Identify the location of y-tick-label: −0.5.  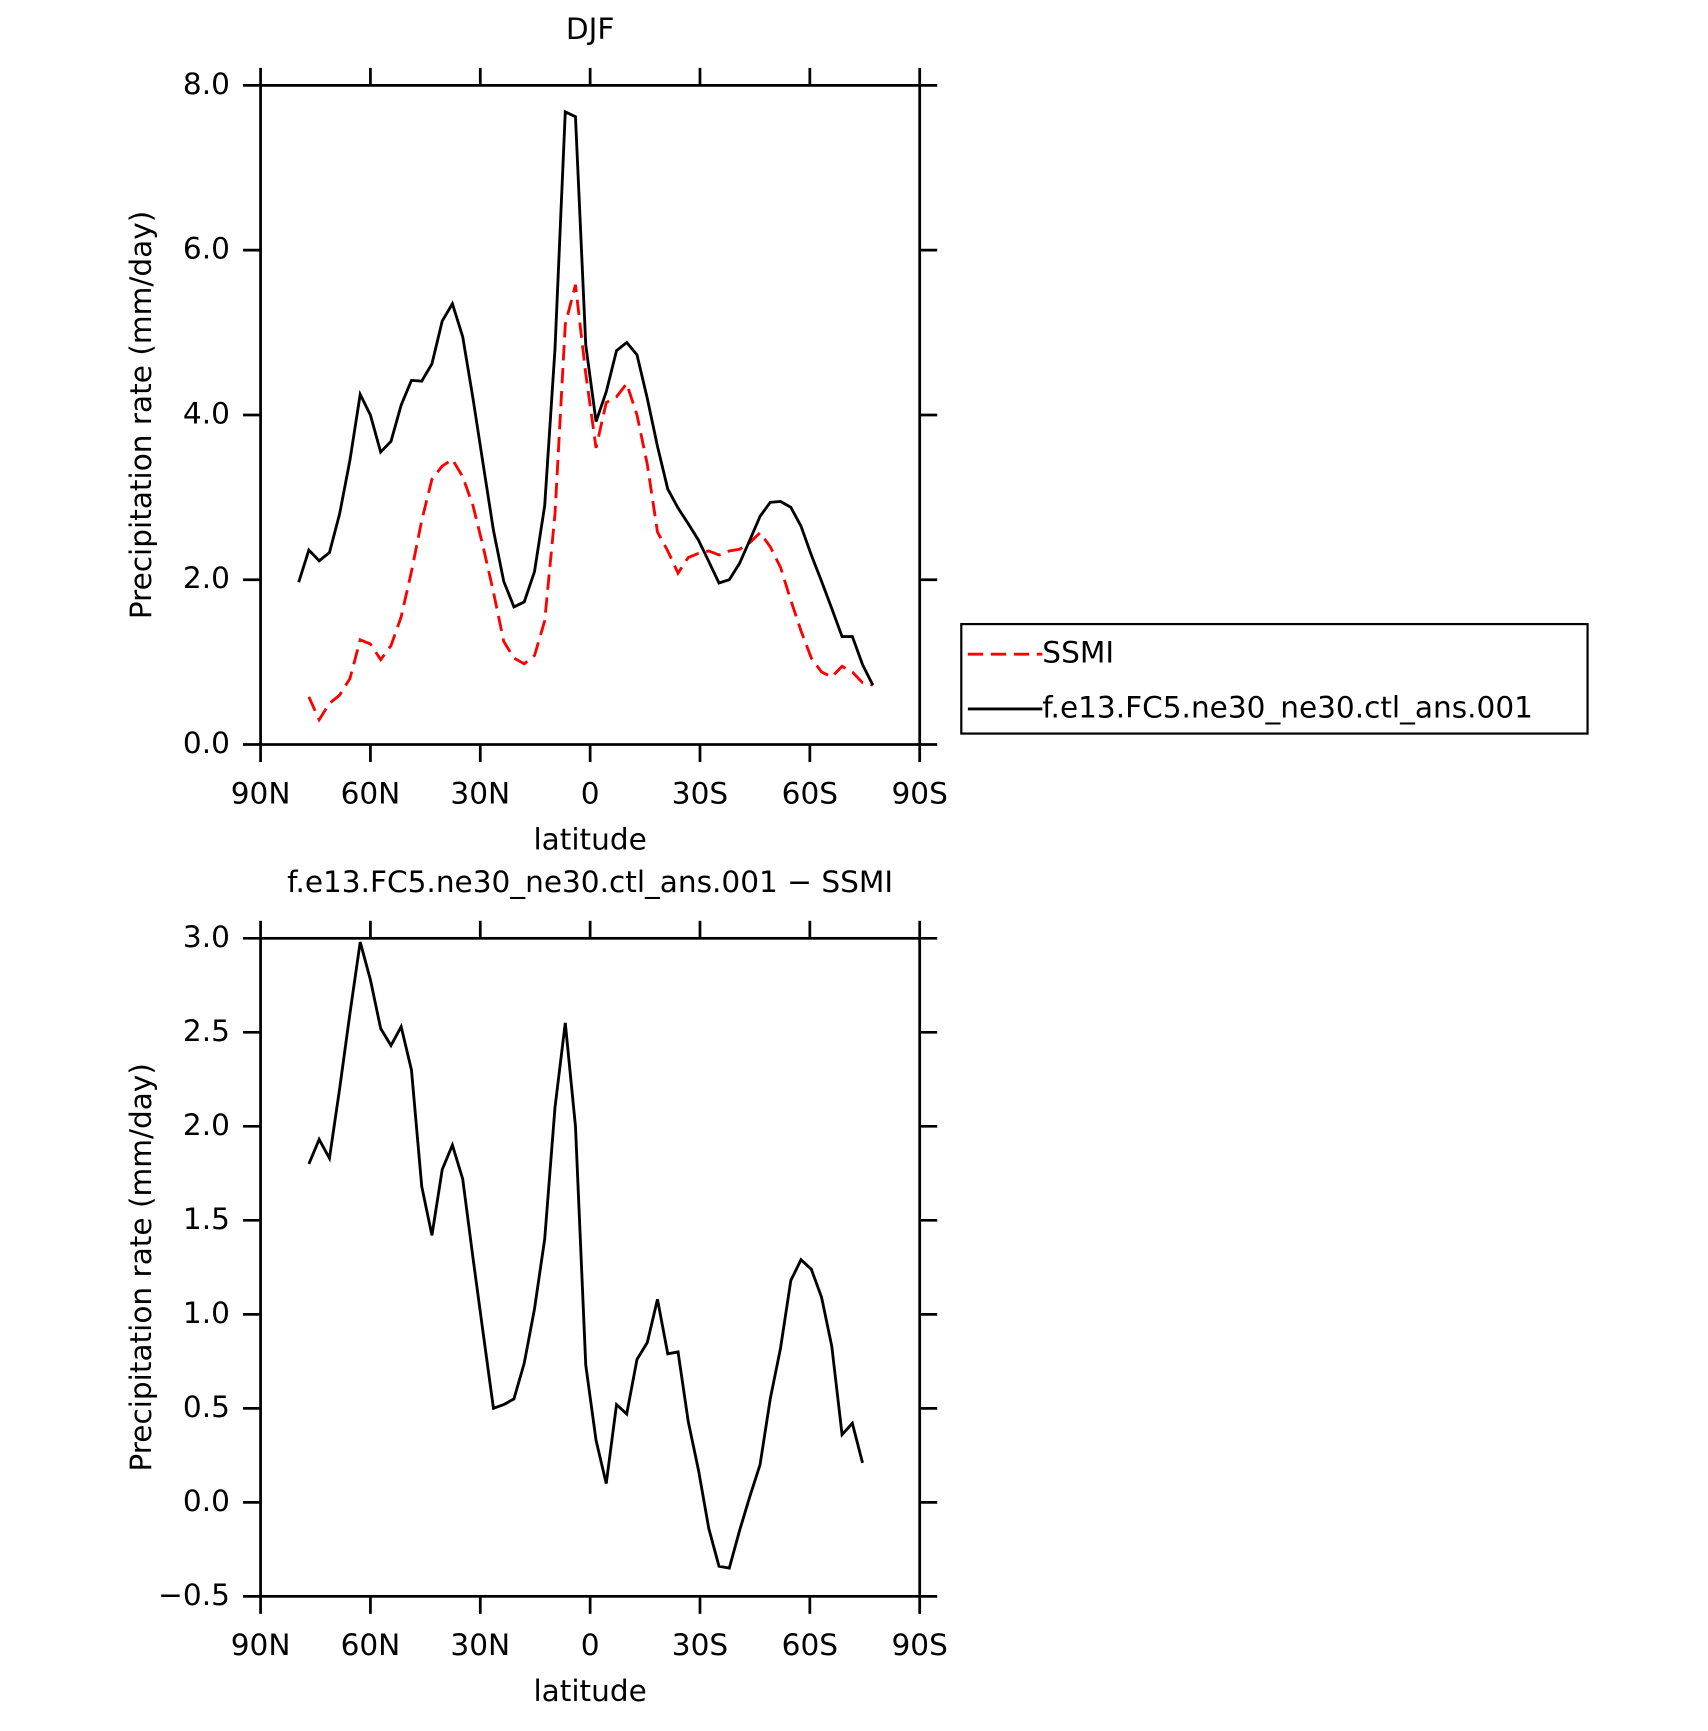
(194, 1595).